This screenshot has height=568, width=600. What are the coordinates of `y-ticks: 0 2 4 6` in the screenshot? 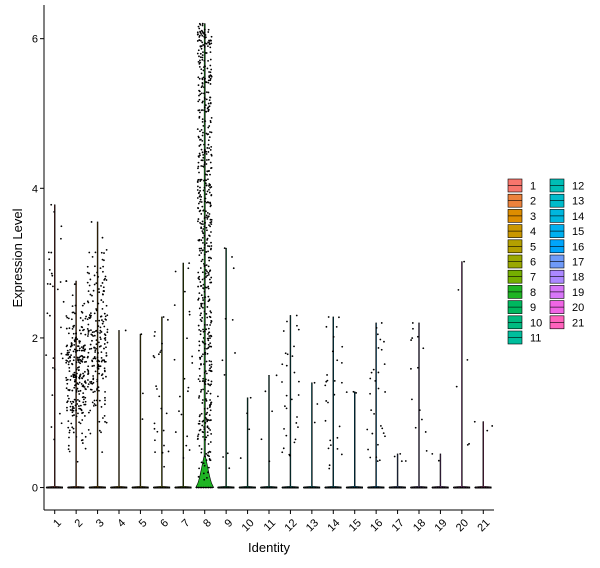 It's located at (38, 264).